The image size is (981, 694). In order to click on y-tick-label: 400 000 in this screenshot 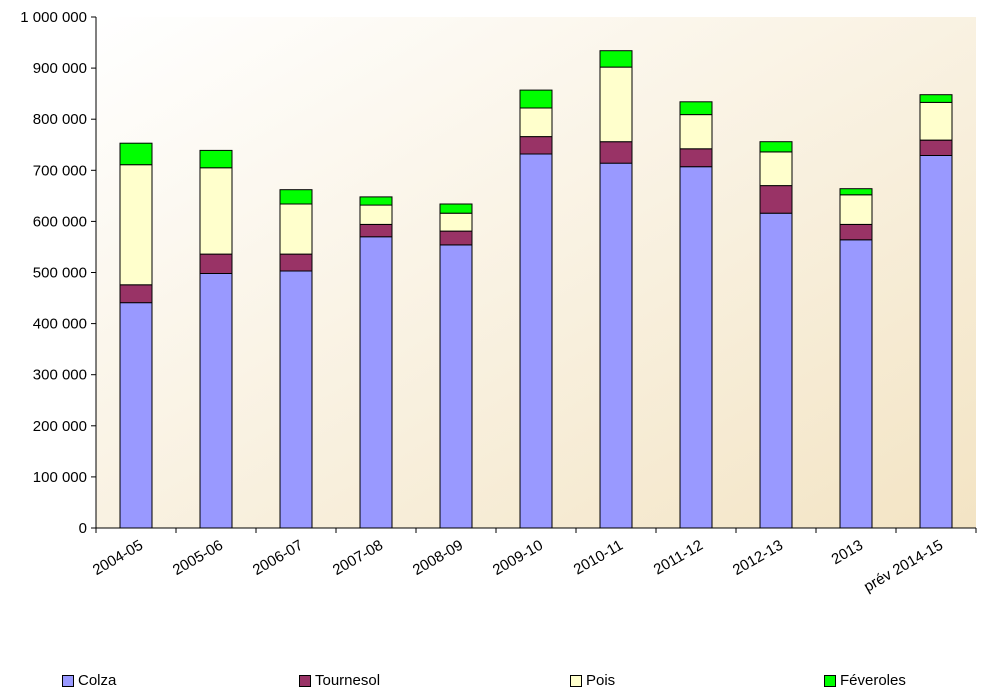, I will do `click(60, 324)`.